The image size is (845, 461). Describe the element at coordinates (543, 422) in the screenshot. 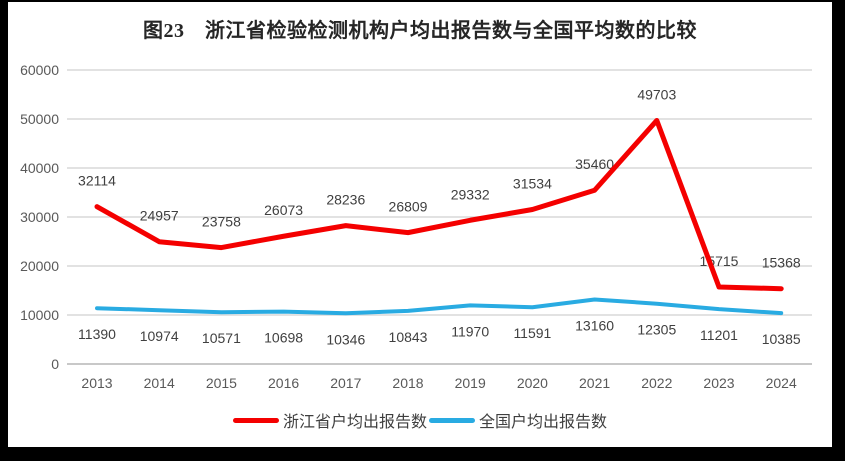

I see `legend-label-national: 全国户均出报告数` at that location.